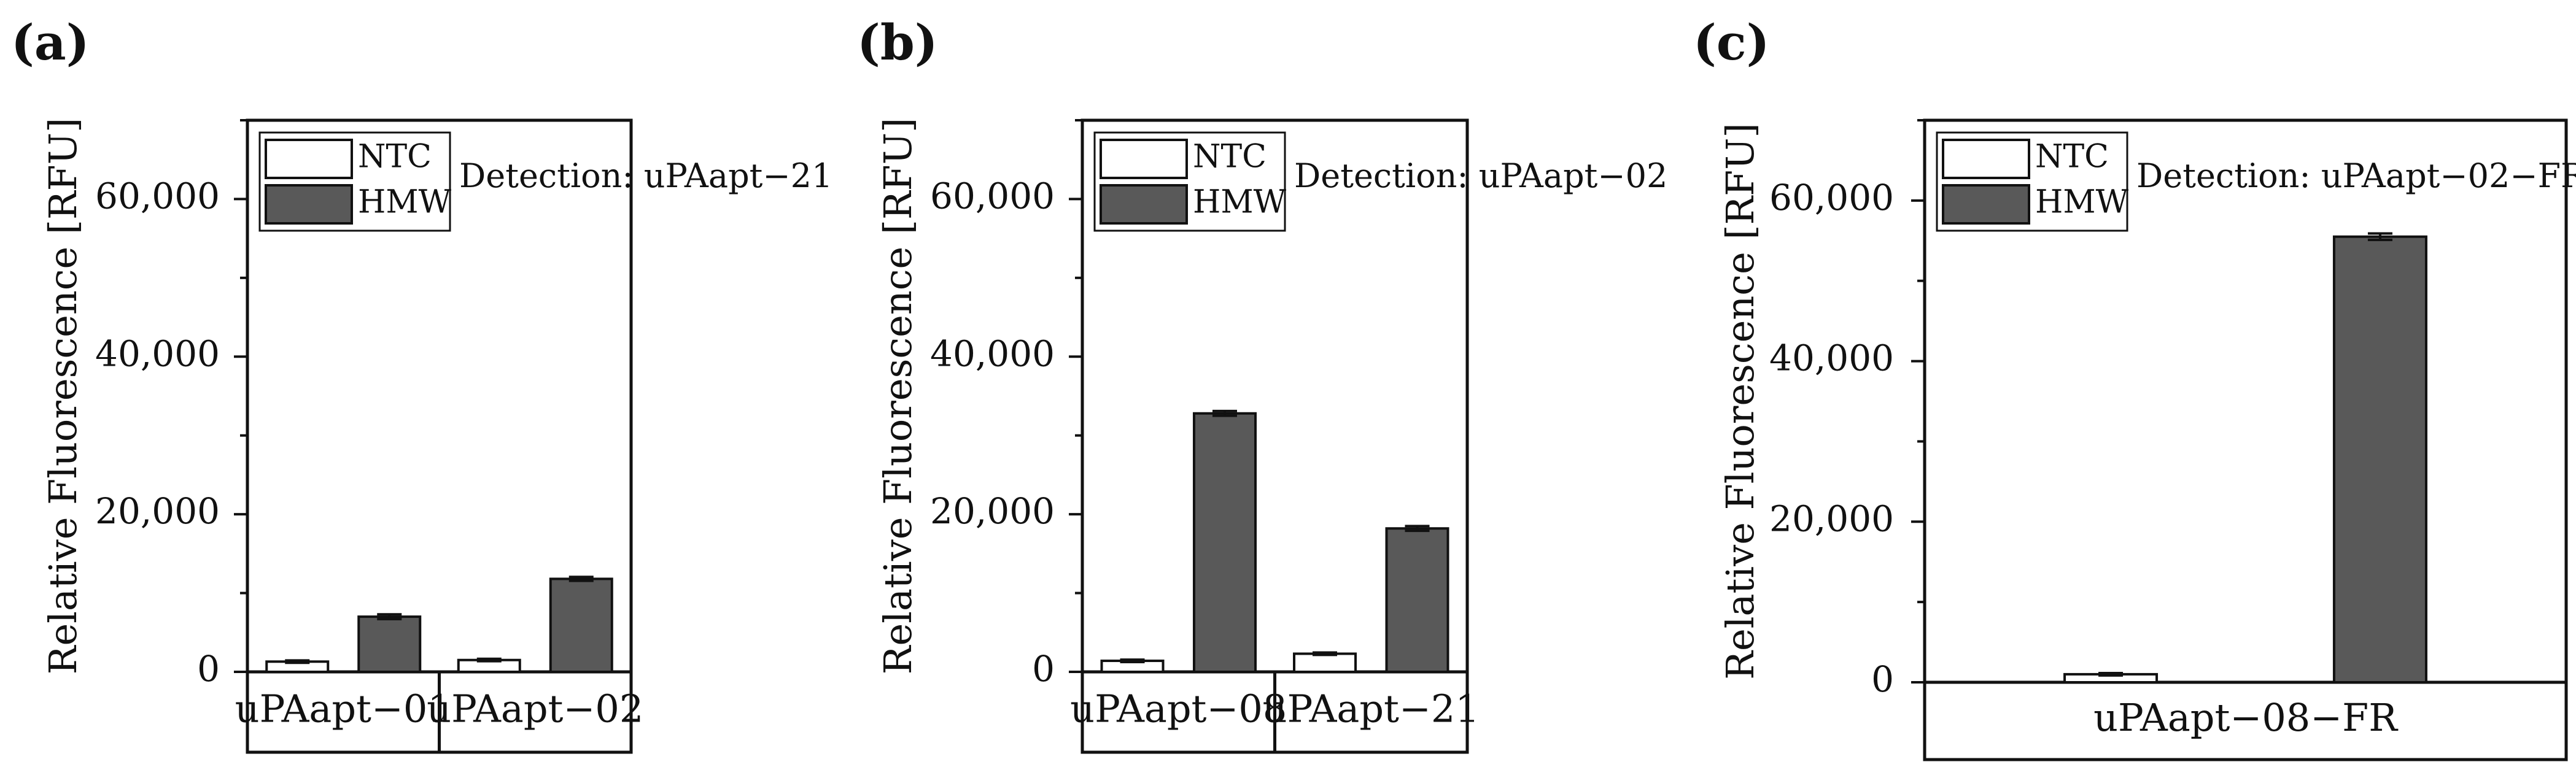 This screenshot has height=778, width=2576. I want to click on category-label: uPAapt−01, so click(343, 709).